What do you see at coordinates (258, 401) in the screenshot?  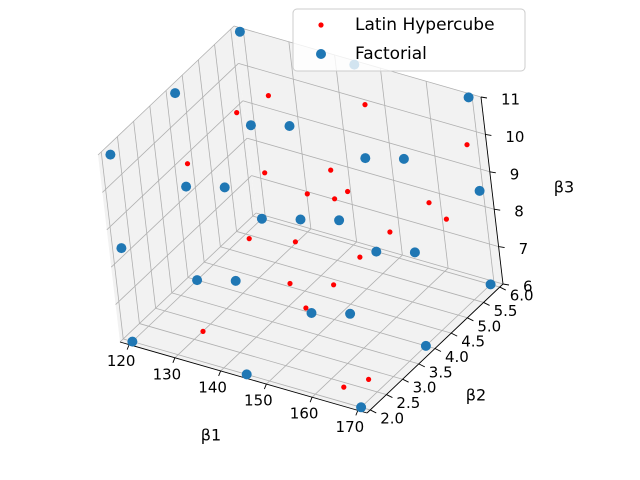 I see `x-tick-label: 150` at bounding box center [258, 401].